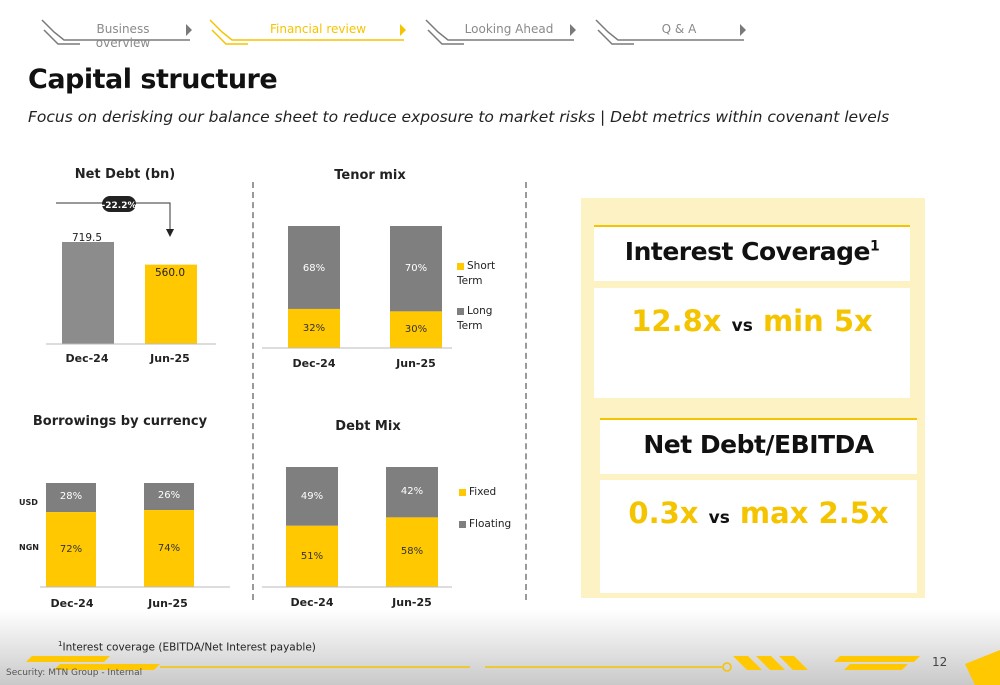  Describe the element at coordinates (758, 536) in the screenshot. I see `net-debt-ebitda-box: 0.3x vs max 2.5x` at that location.